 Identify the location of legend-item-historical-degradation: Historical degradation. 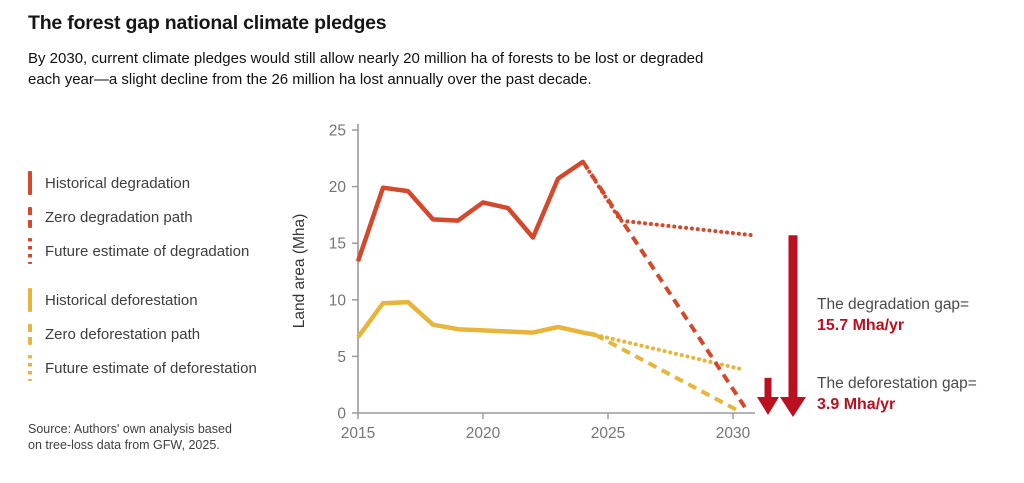
(142, 183).